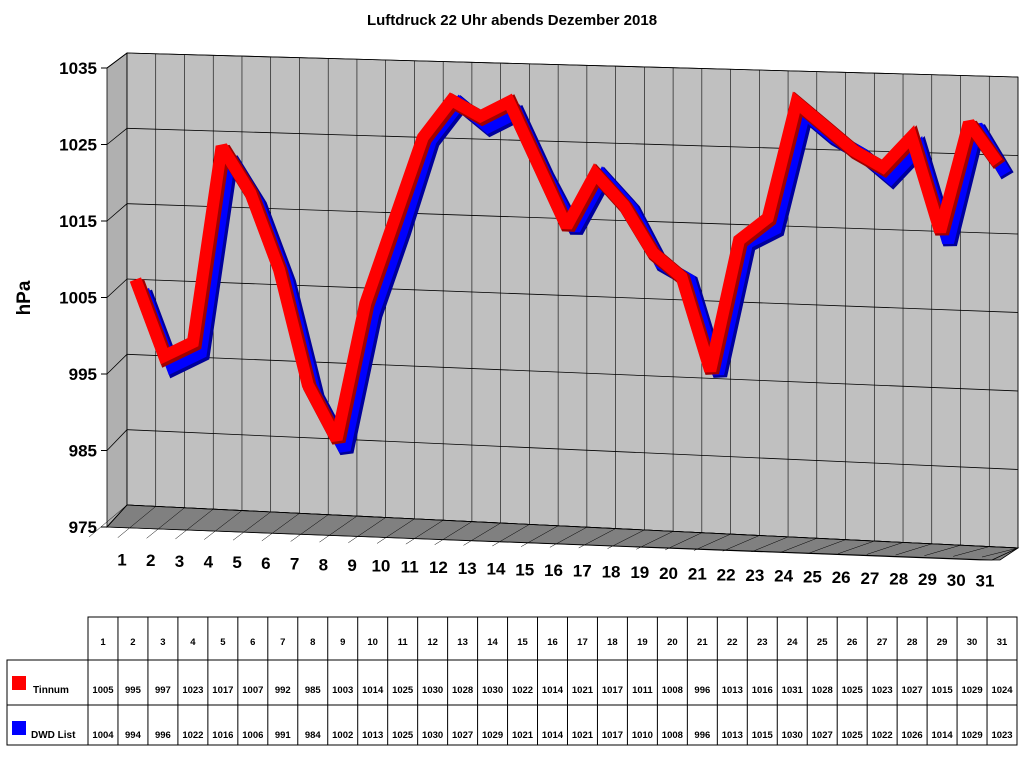  I want to click on table-value-cell: 1029, so click(971, 690).